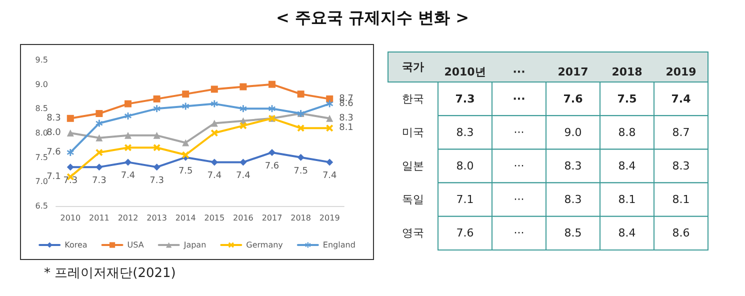 The height and width of the screenshot is (296, 745). What do you see at coordinates (573, 132) in the screenshot?
I see `text: 9.0` at bounding box center [573, 132].